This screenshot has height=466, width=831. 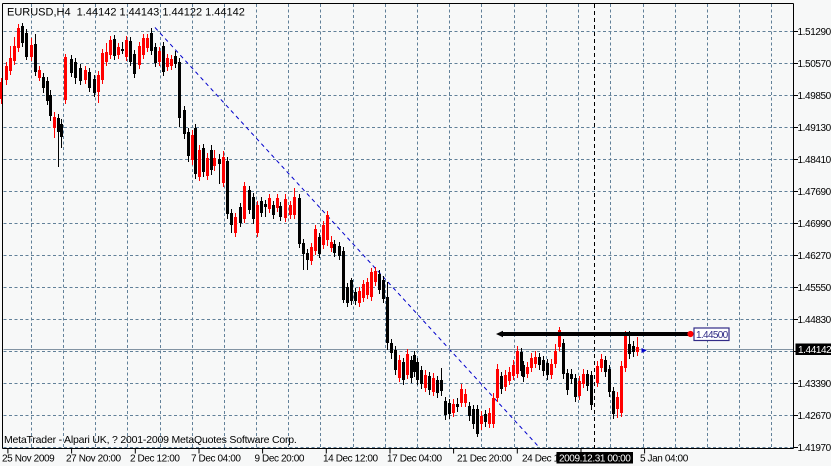 I want to click on svg-text: 1.41970, so click(x=814, y=448).